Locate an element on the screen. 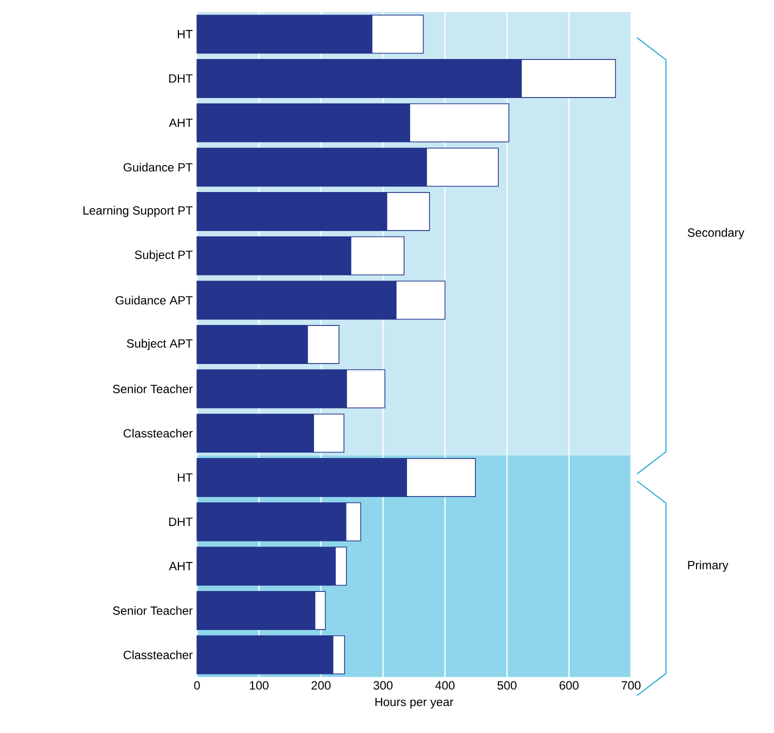  text: Primary is located at coordinates (708, 566).